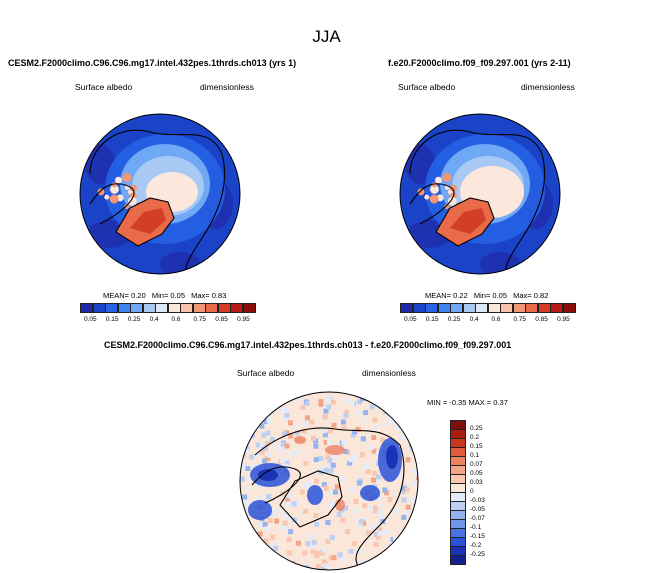  What do you see at coordinates (522, 295) in the screenshot?
I see `panel2-max-label: Max=` at bounding box center [522, 295].